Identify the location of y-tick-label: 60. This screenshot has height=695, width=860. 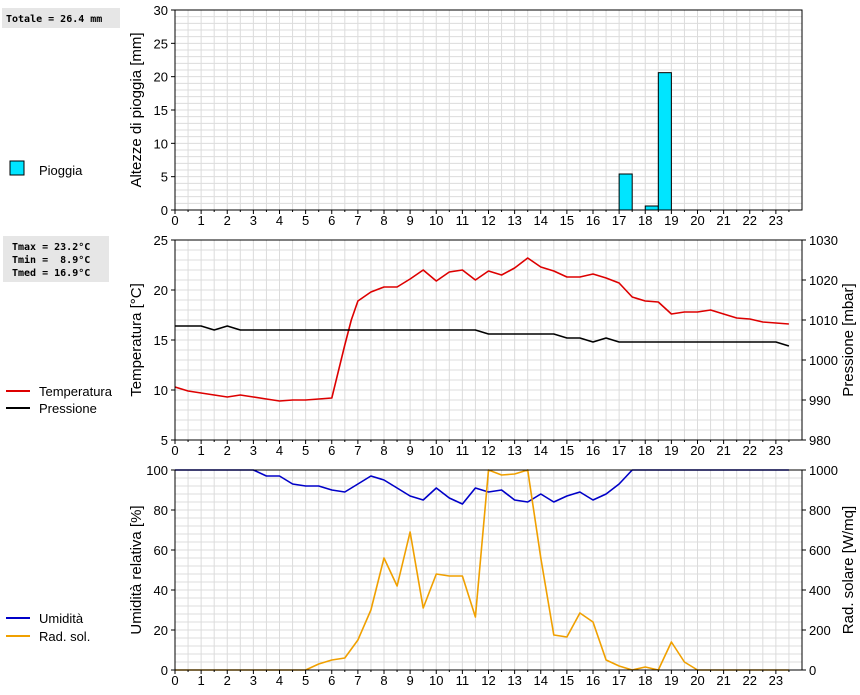
(161, 550).